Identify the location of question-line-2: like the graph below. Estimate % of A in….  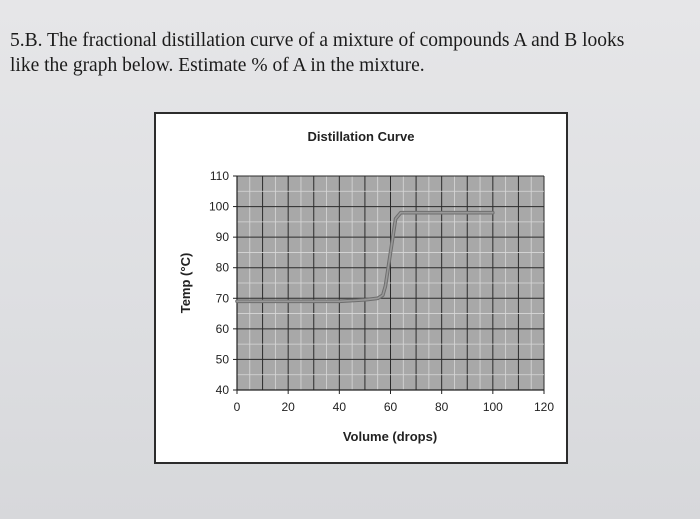
(217, 65).